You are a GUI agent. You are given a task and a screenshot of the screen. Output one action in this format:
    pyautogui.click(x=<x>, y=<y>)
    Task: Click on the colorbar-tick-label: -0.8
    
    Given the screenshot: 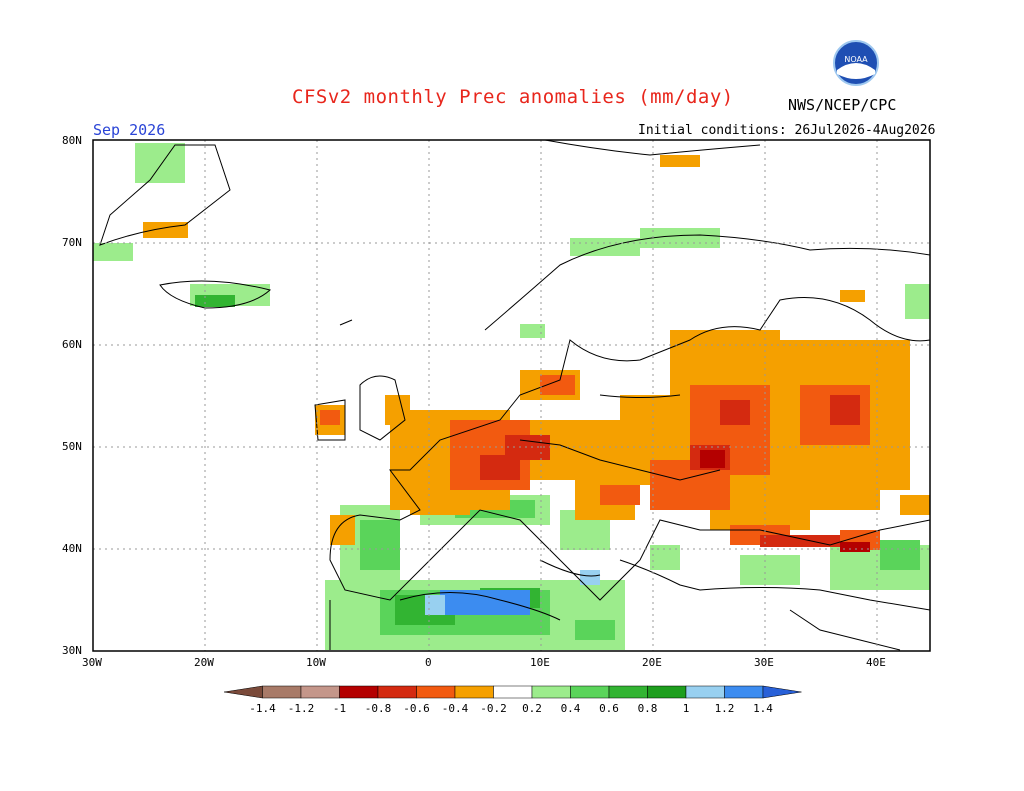 What is the action you would take?
    pyautogui.click(x=378, y=708)
    